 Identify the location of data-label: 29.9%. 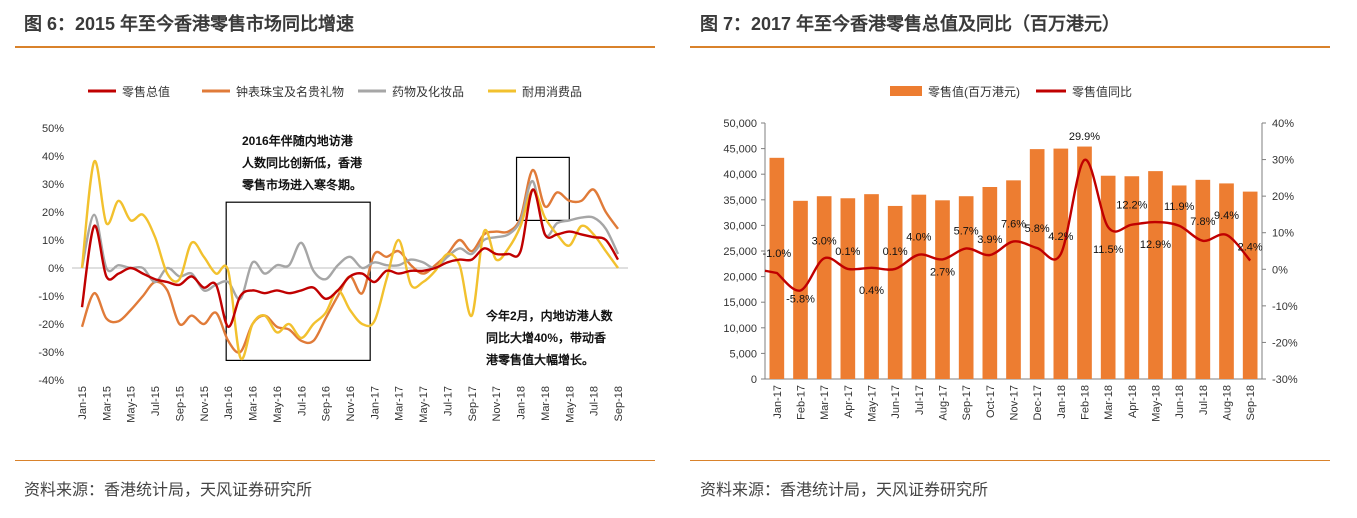
(1084, 137).